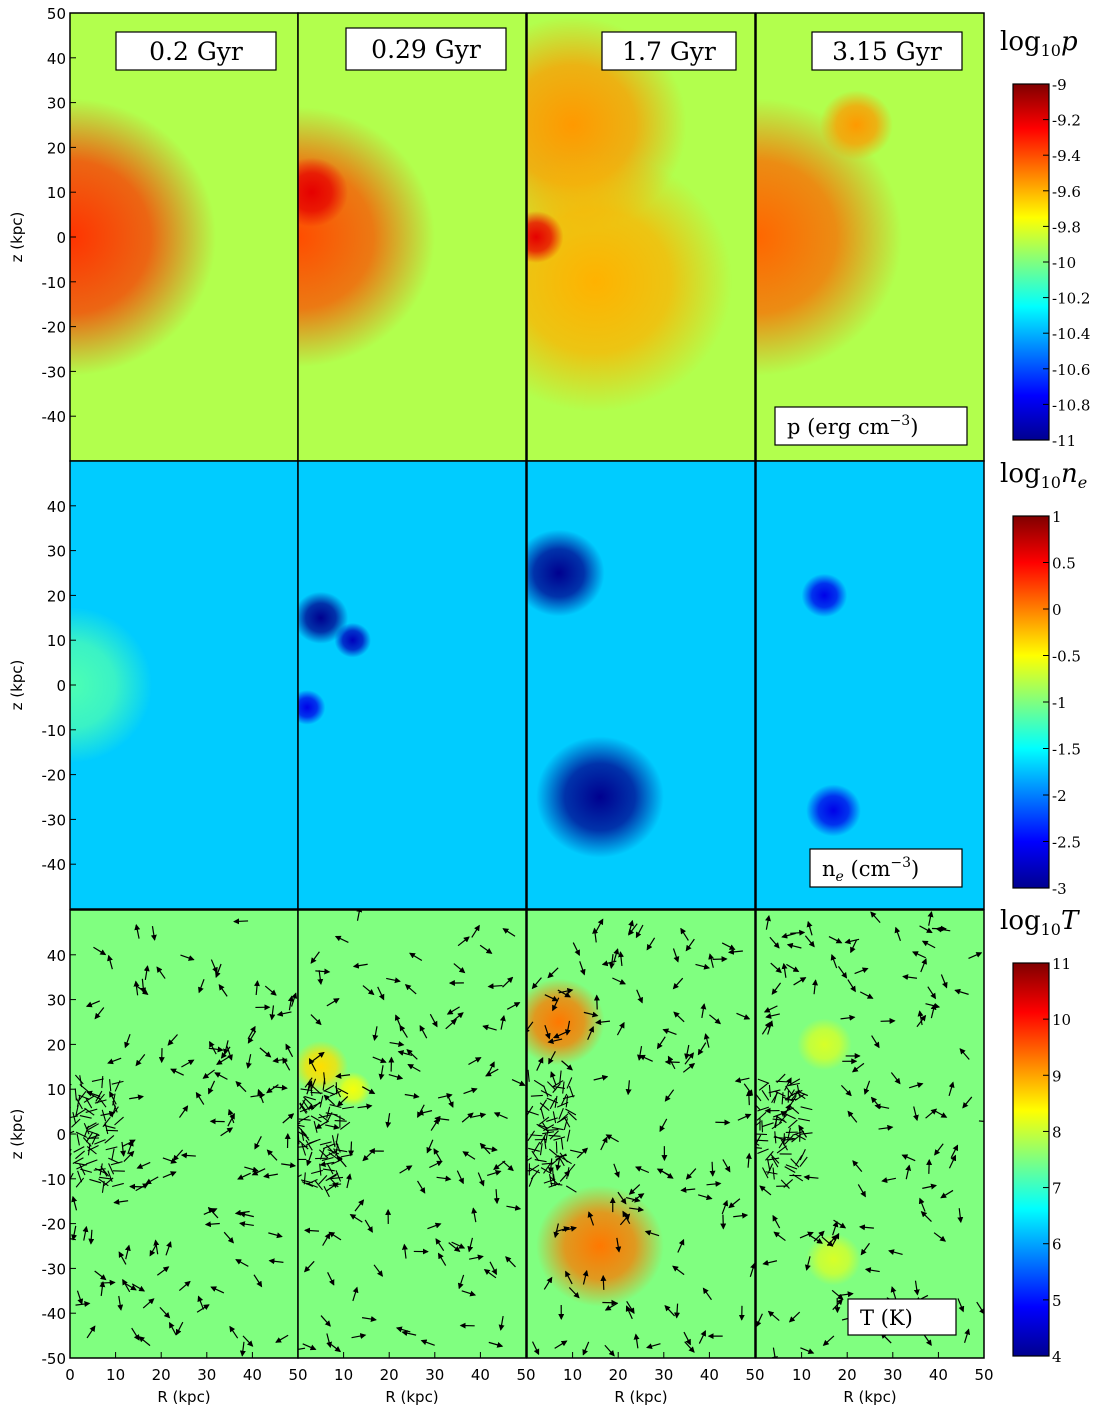 This screenshot has width=1106, height=1412. Describe the element at coordinates (54, 1359) in the screenshot. I see `y-tick-label: -50` at that location.